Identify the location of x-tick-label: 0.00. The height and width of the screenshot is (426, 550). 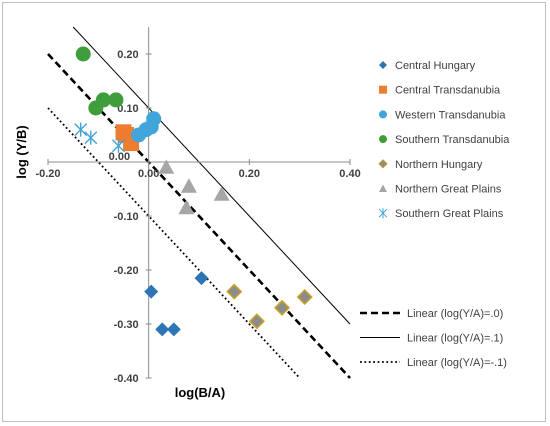
(148, 174).